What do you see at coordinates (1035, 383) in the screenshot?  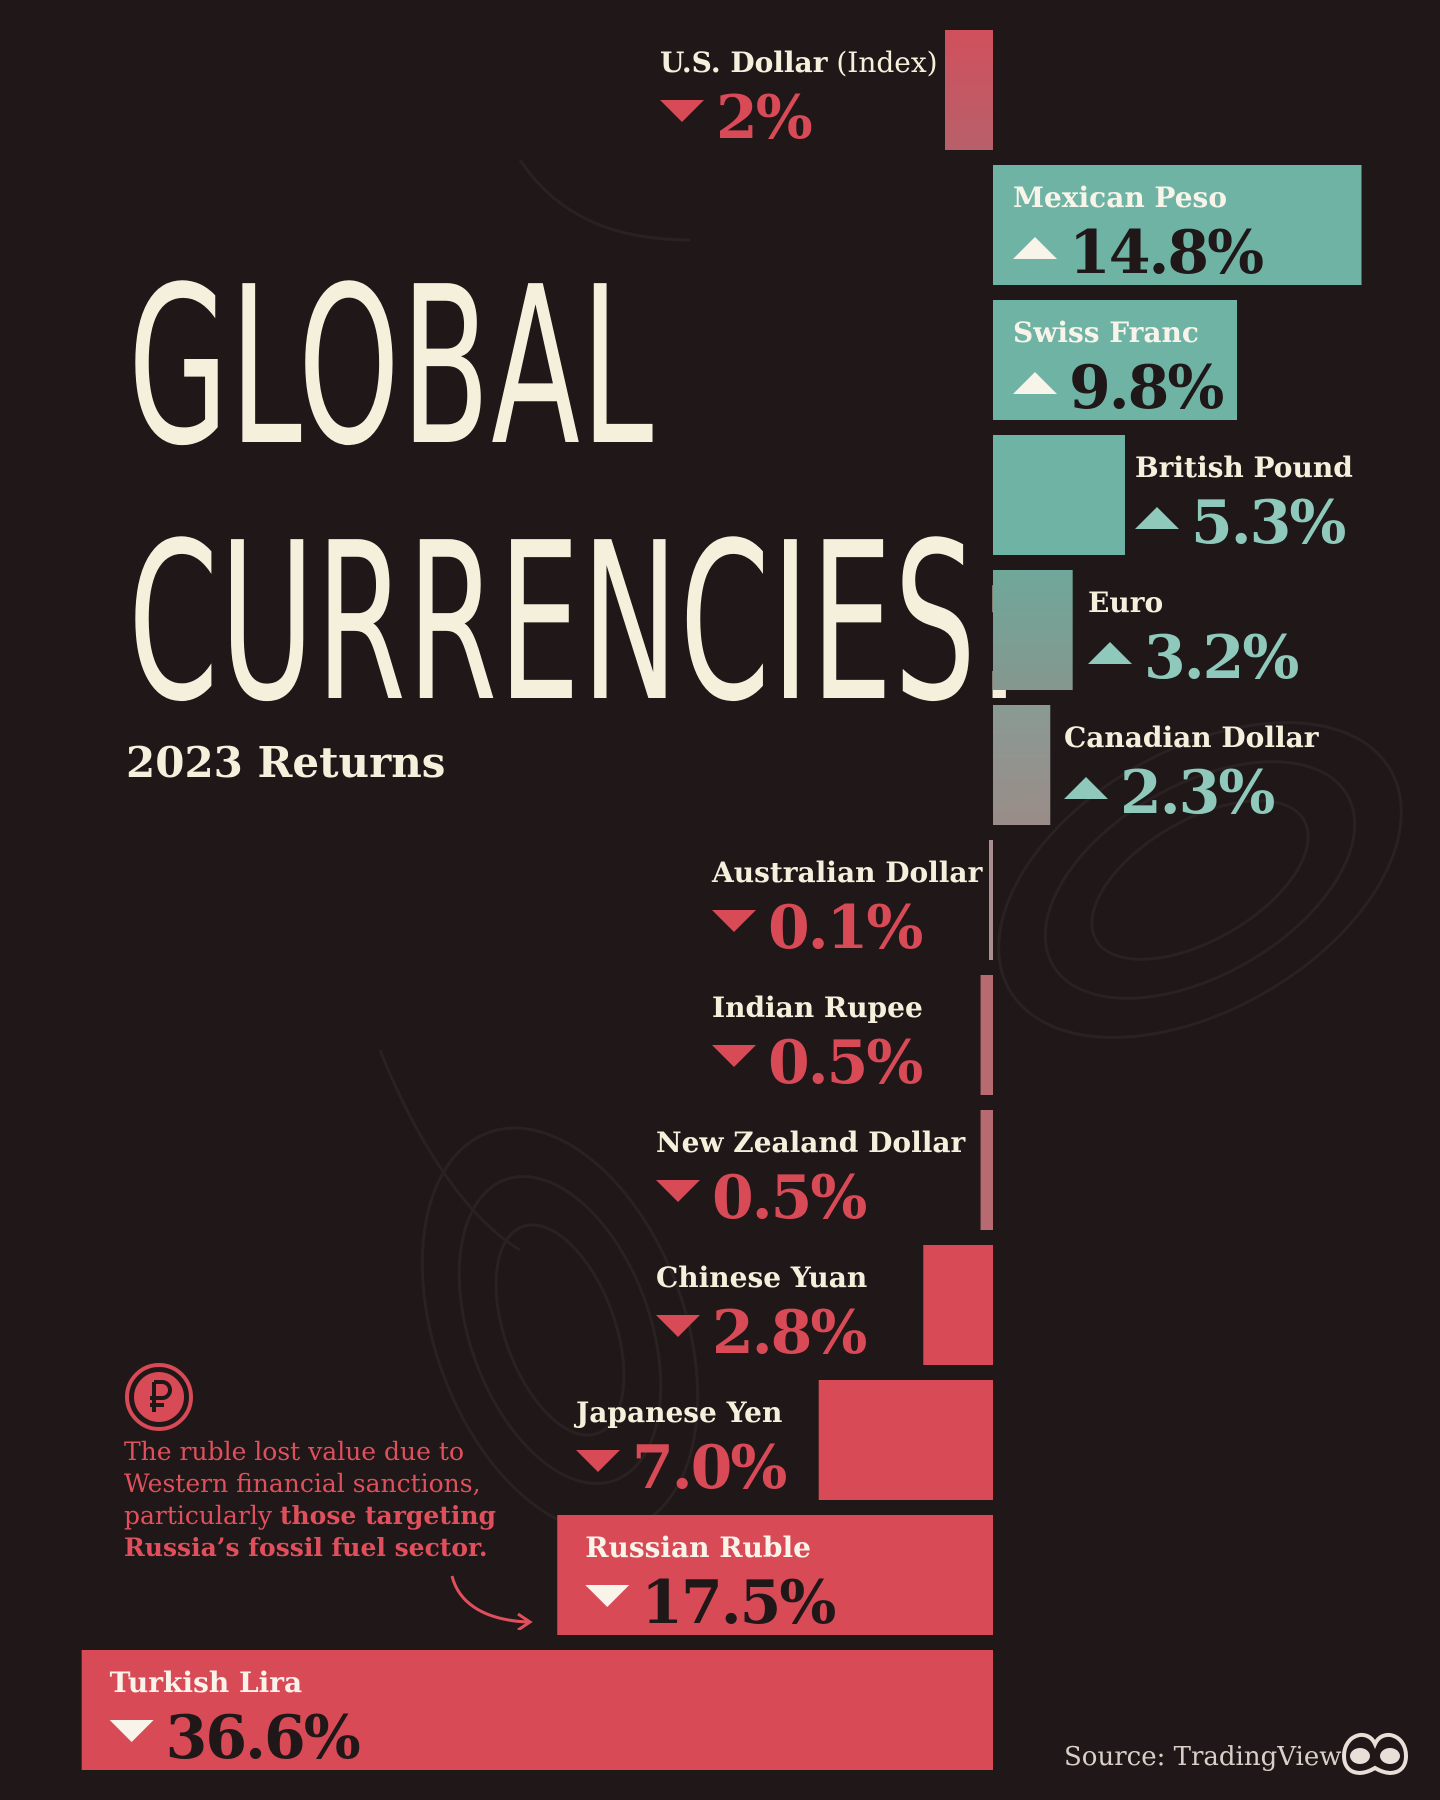 I see `arrow-up-icon-swiss-franc` at bounding box center [1035, 383].